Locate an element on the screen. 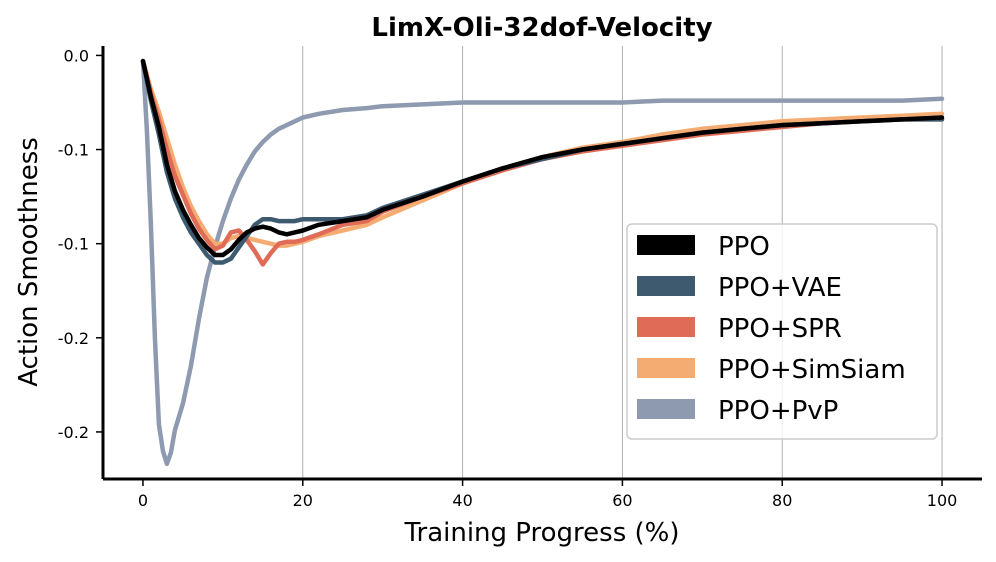 This screenshot has width=996, height=562. x-tick-label: 60 is located at coordinates (622, 500).